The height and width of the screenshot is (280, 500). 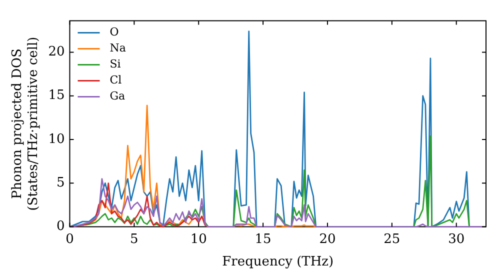 I want to click on x-tick-label: 5, so click(x=134, y=239).